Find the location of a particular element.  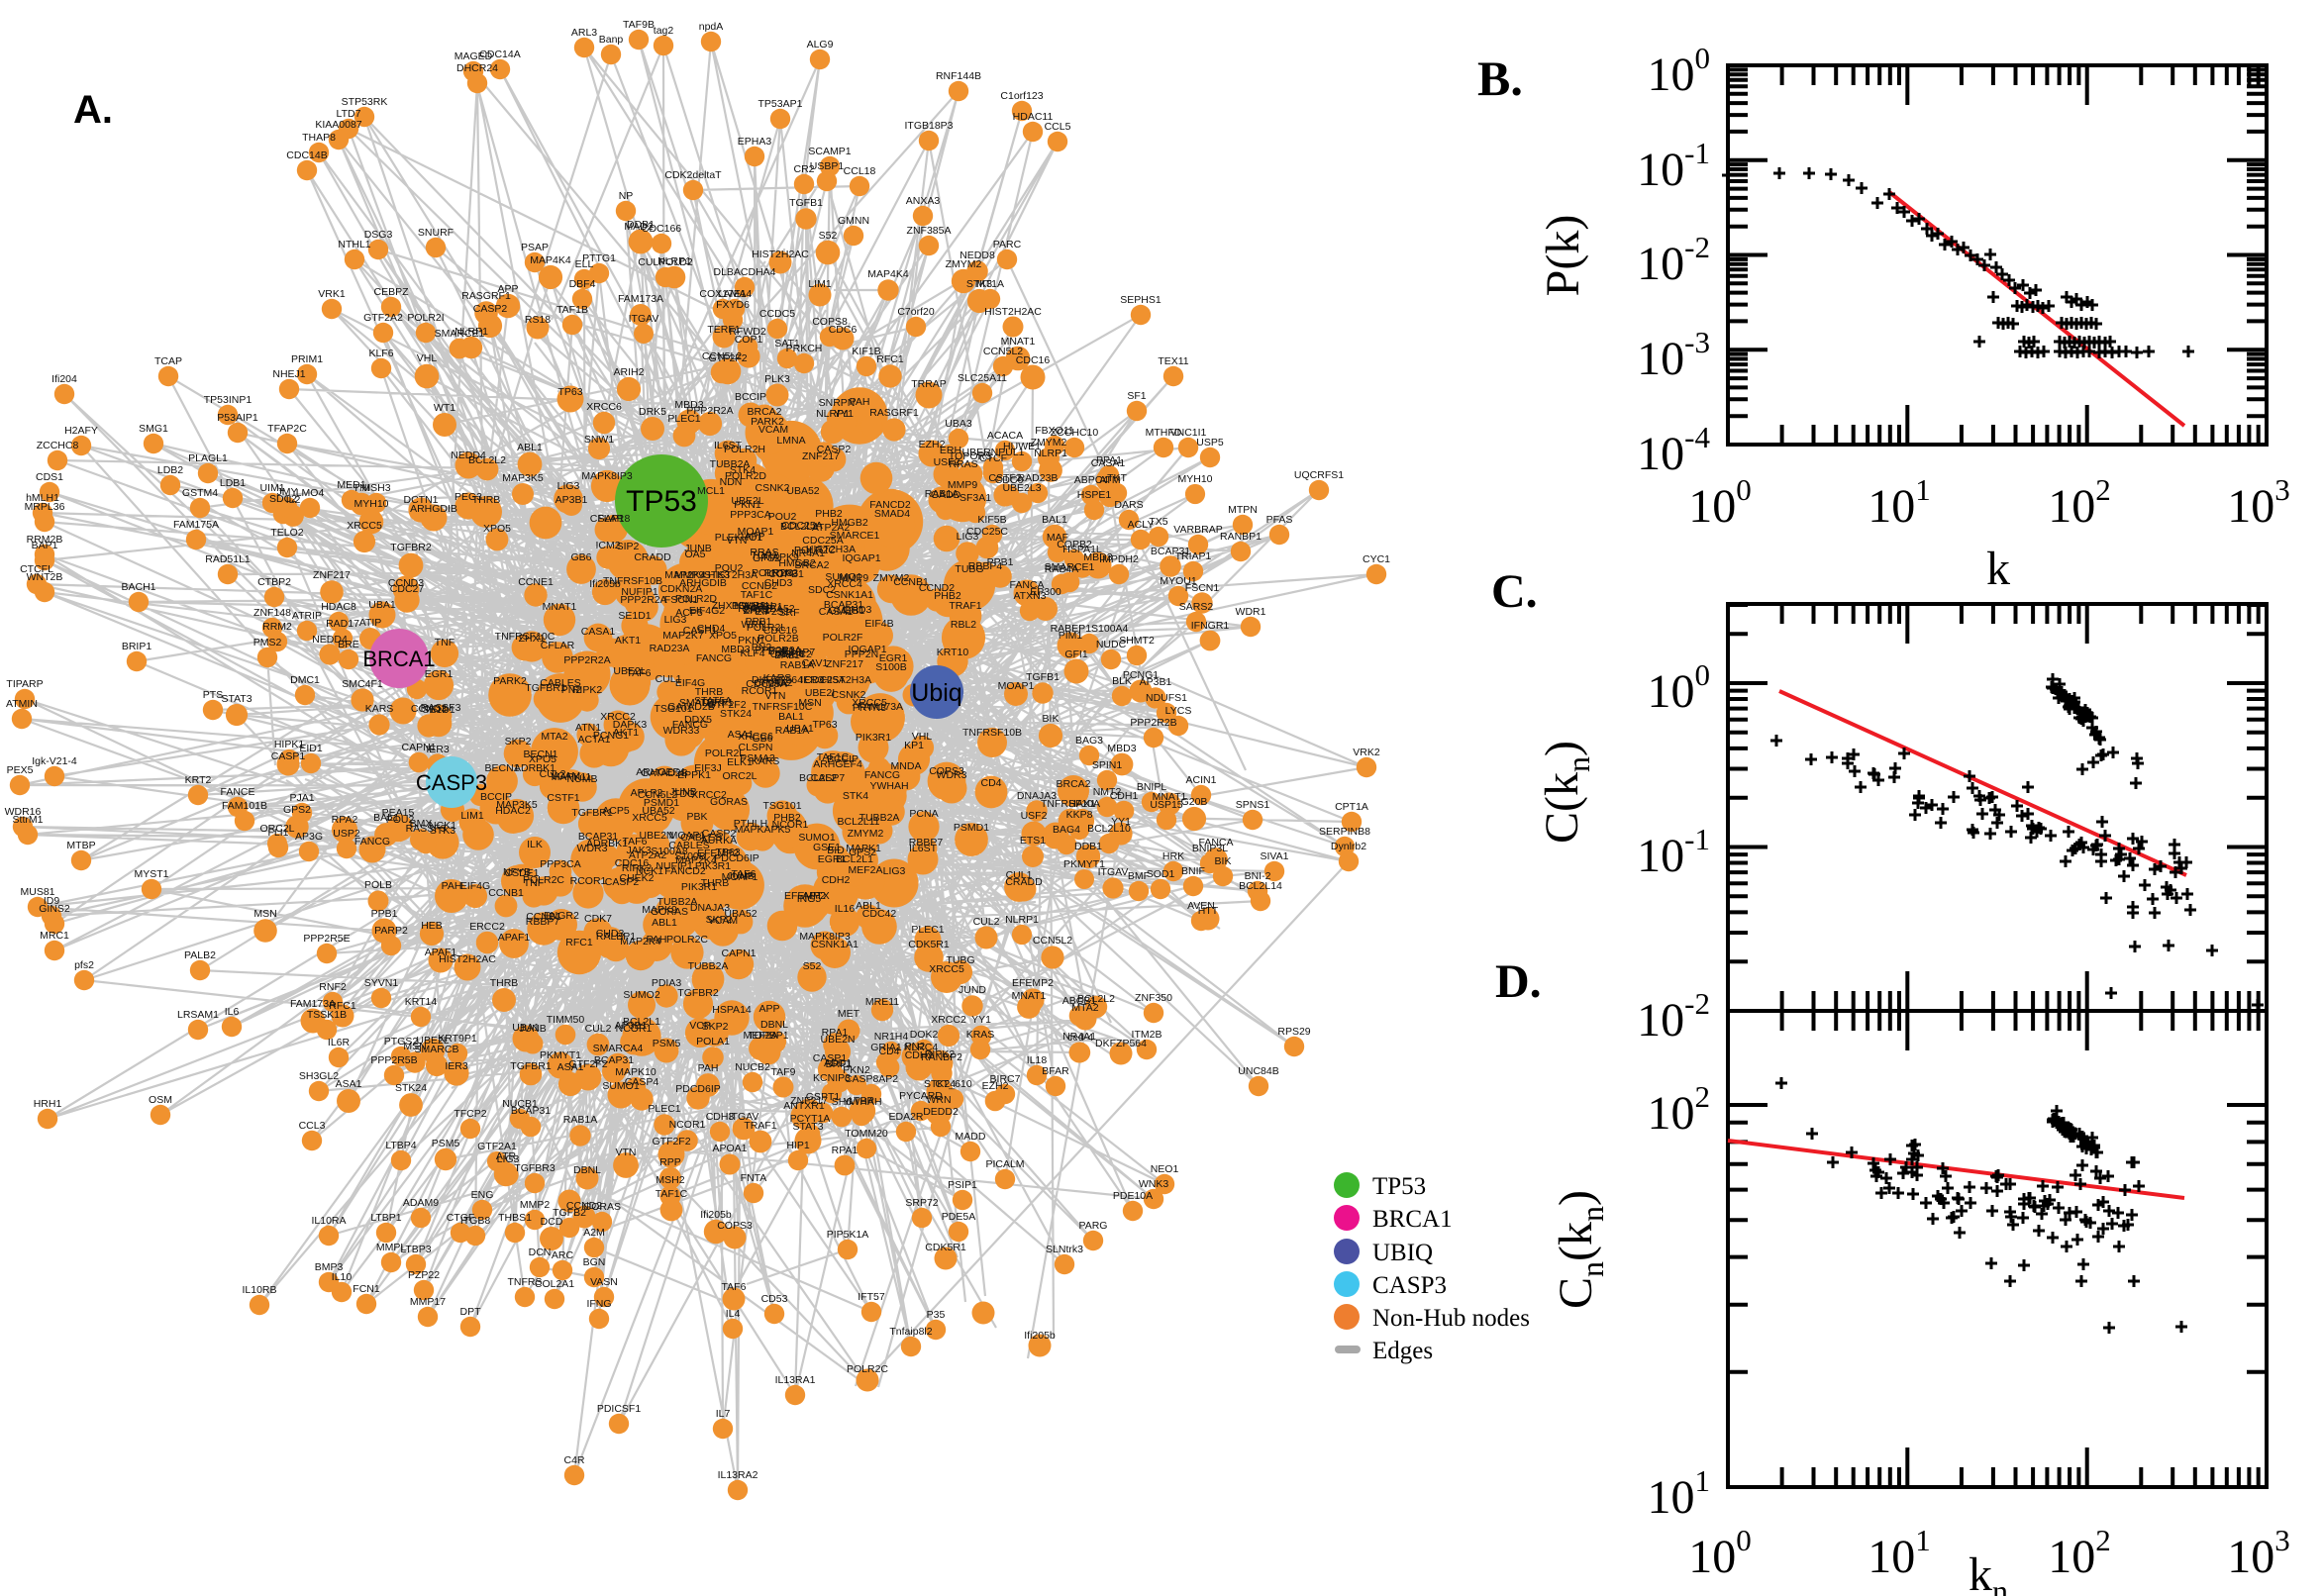

svg-text: DCN is located at coordinates (540, 1252).